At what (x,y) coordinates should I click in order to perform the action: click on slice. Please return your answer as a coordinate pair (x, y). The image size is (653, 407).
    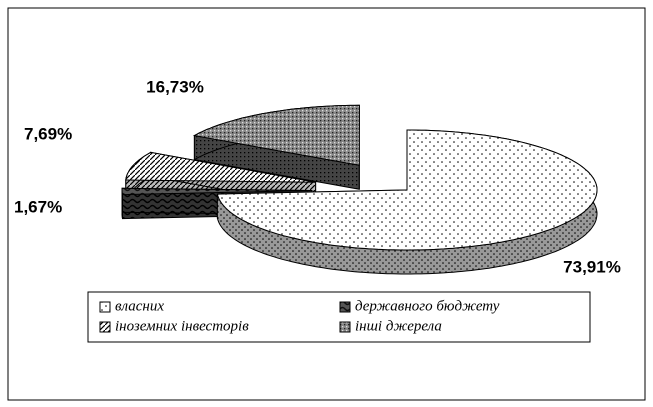
    Looking at the image, I should click on (276, 147).